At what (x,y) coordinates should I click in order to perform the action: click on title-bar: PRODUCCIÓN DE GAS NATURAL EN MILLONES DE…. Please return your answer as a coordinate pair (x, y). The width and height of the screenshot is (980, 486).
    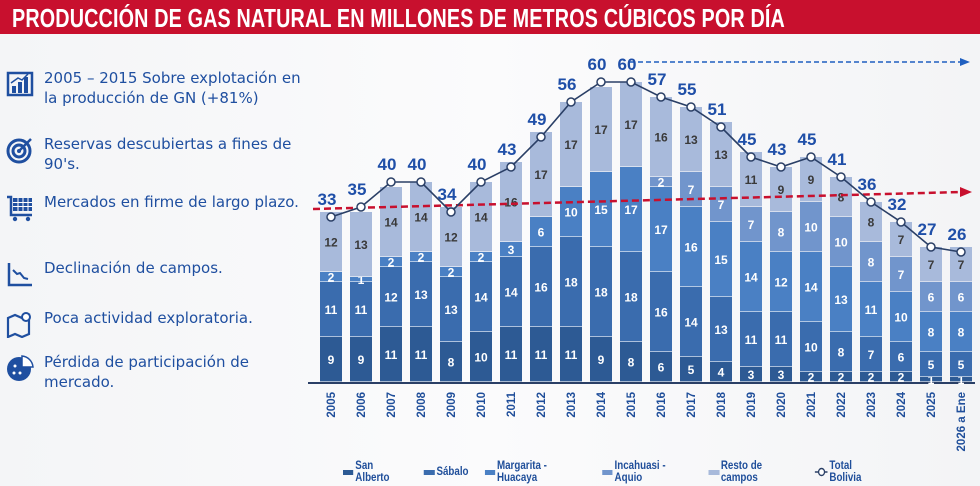
    Looking at the image, I should click on (490, 17).